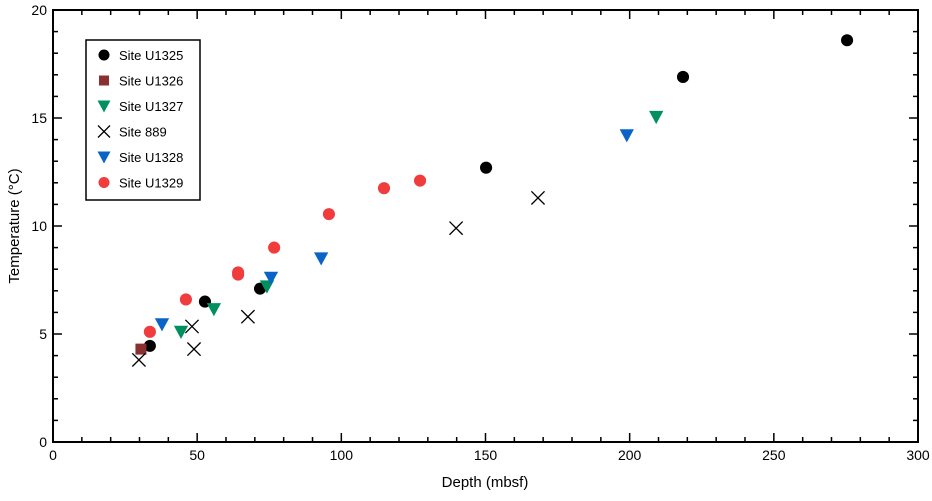 This screenshot has height=501, width=932. Describe the element at coordinates (774, 455) in the screenshot. I see `x-tick-label: 250` at that location.